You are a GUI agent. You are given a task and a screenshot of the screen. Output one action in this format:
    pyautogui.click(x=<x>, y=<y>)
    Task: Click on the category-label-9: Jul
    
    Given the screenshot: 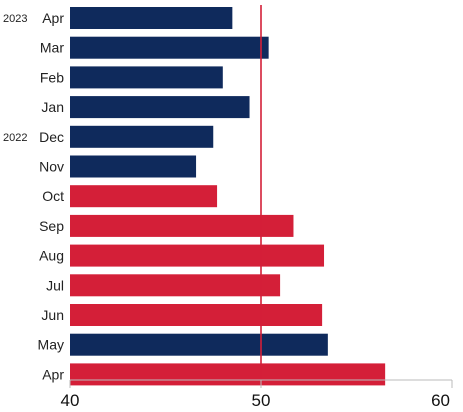 What is the action you would take?
    pyautogui.click(x=55, y=285)
    